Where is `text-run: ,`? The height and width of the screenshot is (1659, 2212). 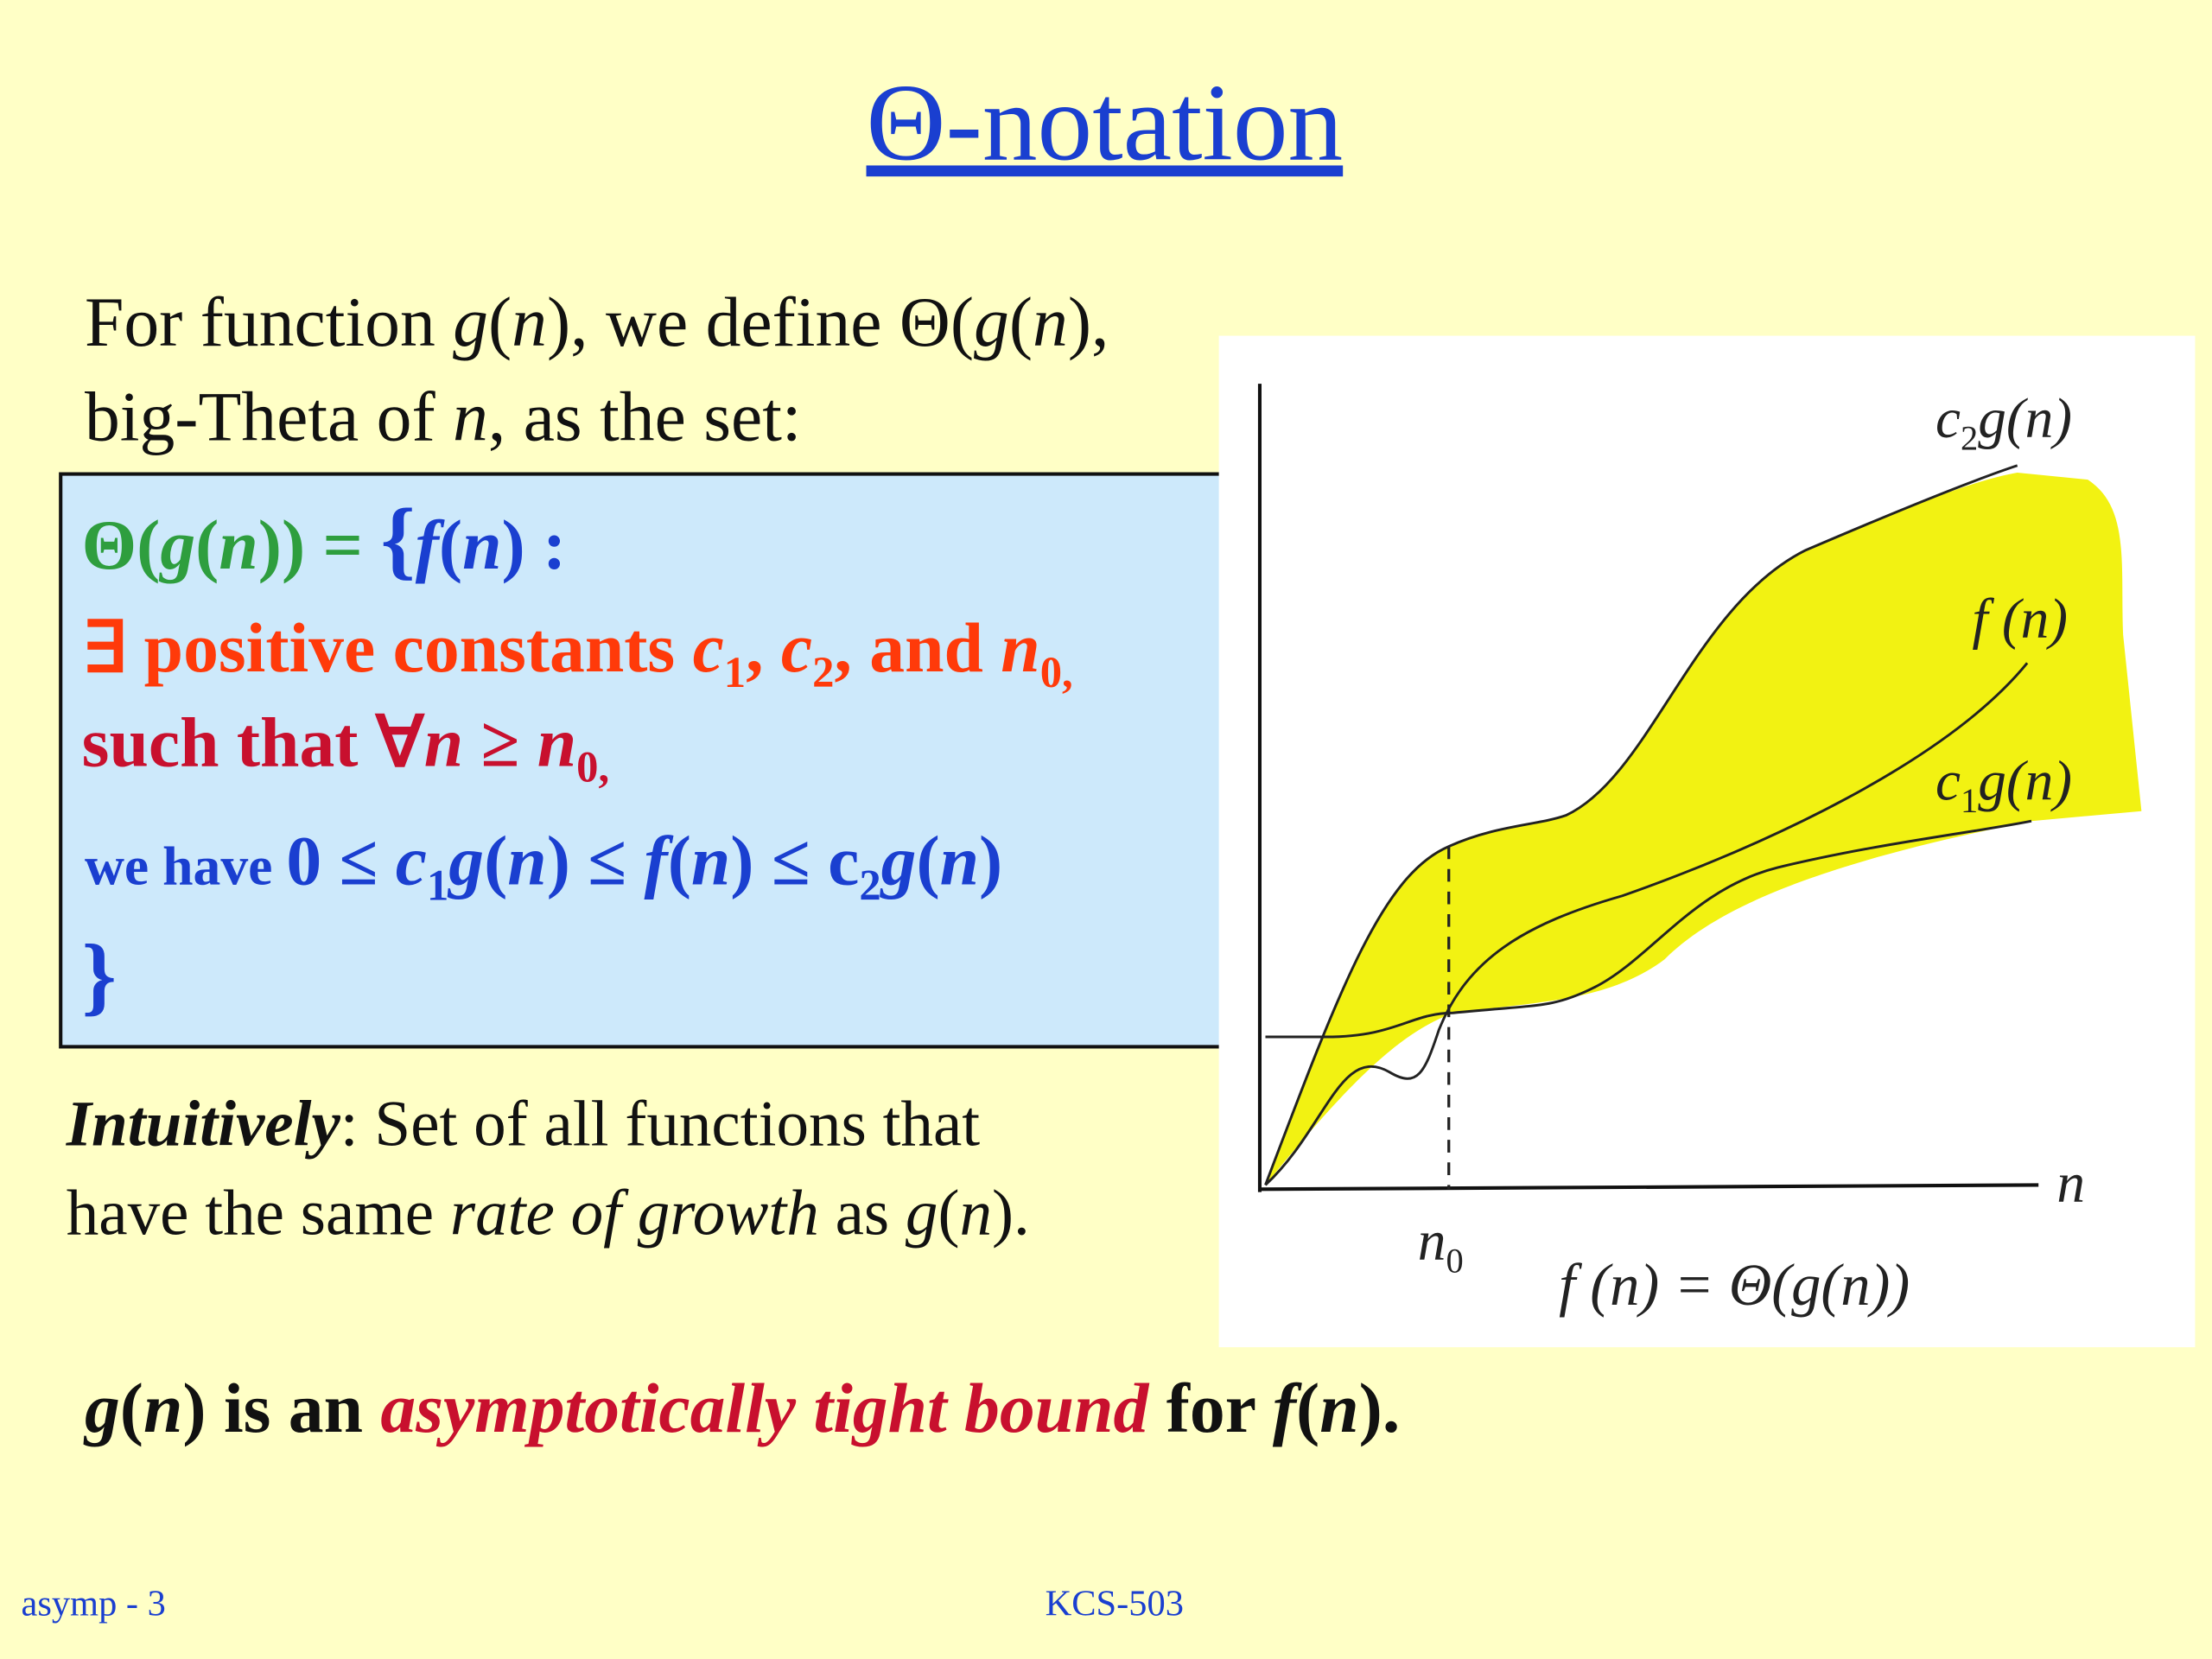 text-run: , is located at coordinates (763, 647).